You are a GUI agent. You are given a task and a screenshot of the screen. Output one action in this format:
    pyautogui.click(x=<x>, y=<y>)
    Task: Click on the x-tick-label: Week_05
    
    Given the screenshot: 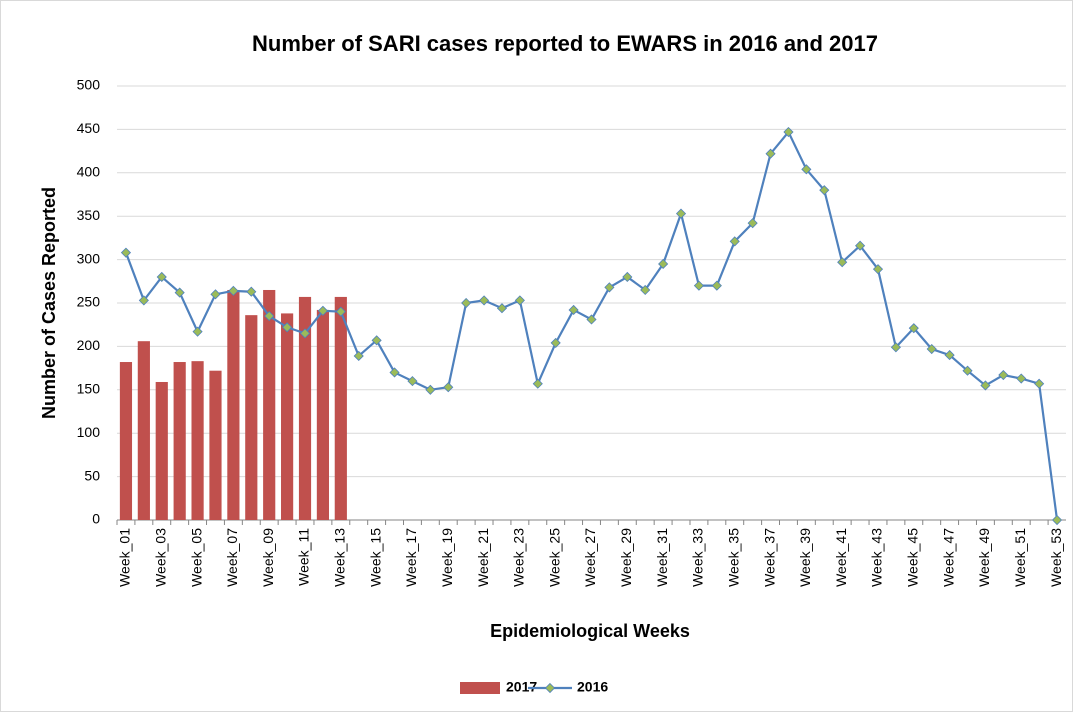 What is the action you would take?
    pyautogui.click(x=196, y=557)
    